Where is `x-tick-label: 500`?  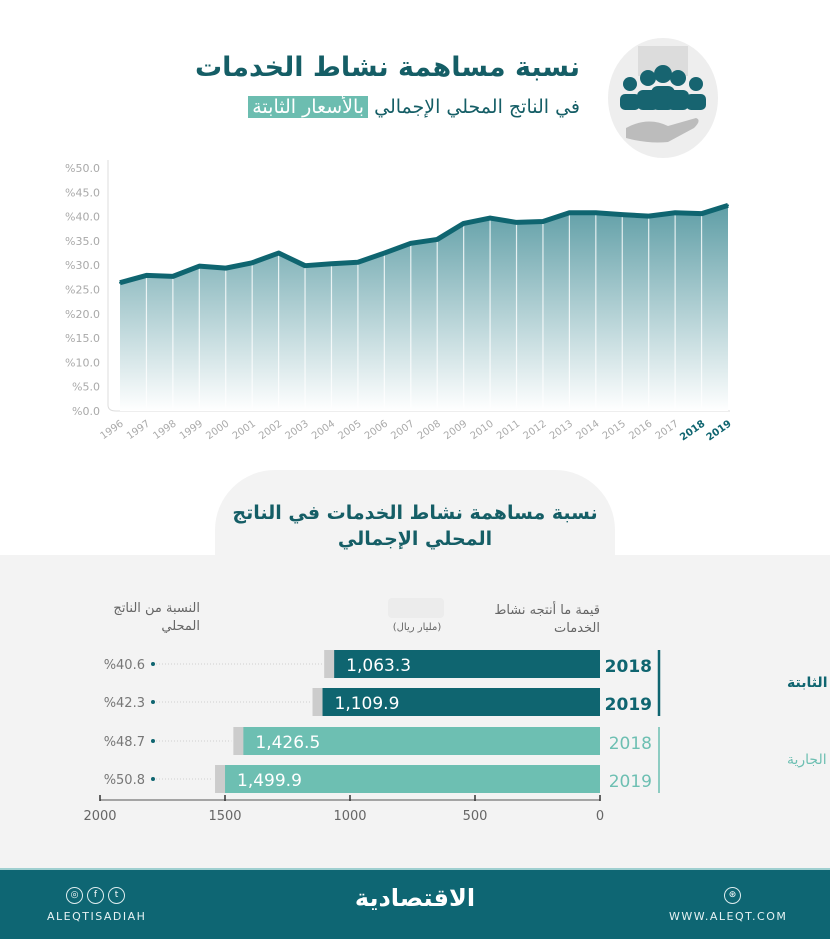 x-tick-label: 500 is located at coordinates (475, 816).